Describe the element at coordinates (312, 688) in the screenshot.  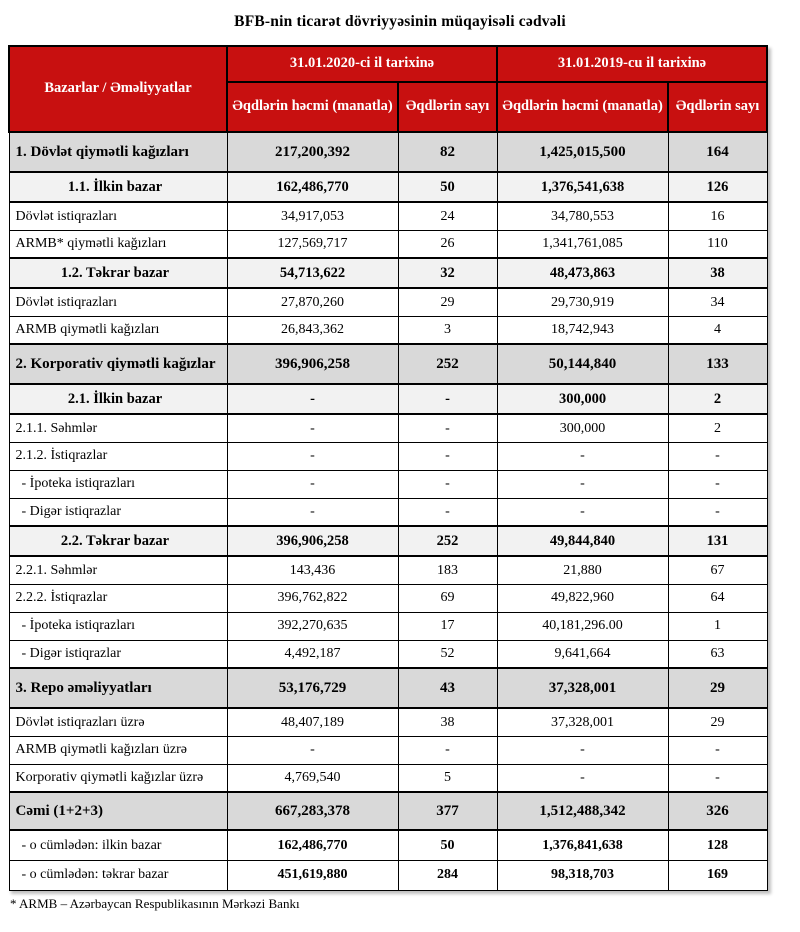
I see `volume-2020-cell: 53,176,729` at that location.